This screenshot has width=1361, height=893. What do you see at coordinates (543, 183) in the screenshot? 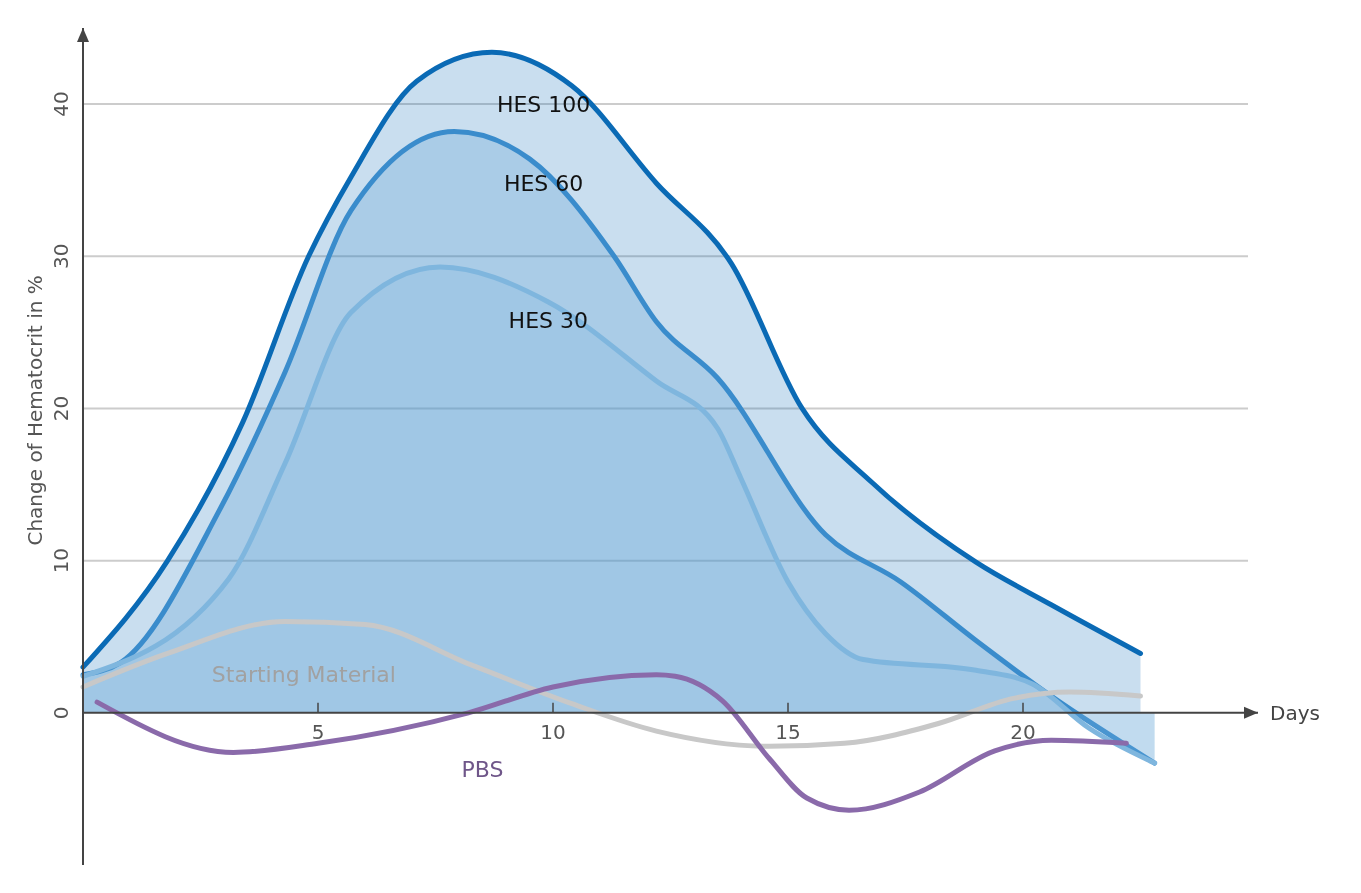
I see `series-label: HES 60` at bounding box center [543, 183].